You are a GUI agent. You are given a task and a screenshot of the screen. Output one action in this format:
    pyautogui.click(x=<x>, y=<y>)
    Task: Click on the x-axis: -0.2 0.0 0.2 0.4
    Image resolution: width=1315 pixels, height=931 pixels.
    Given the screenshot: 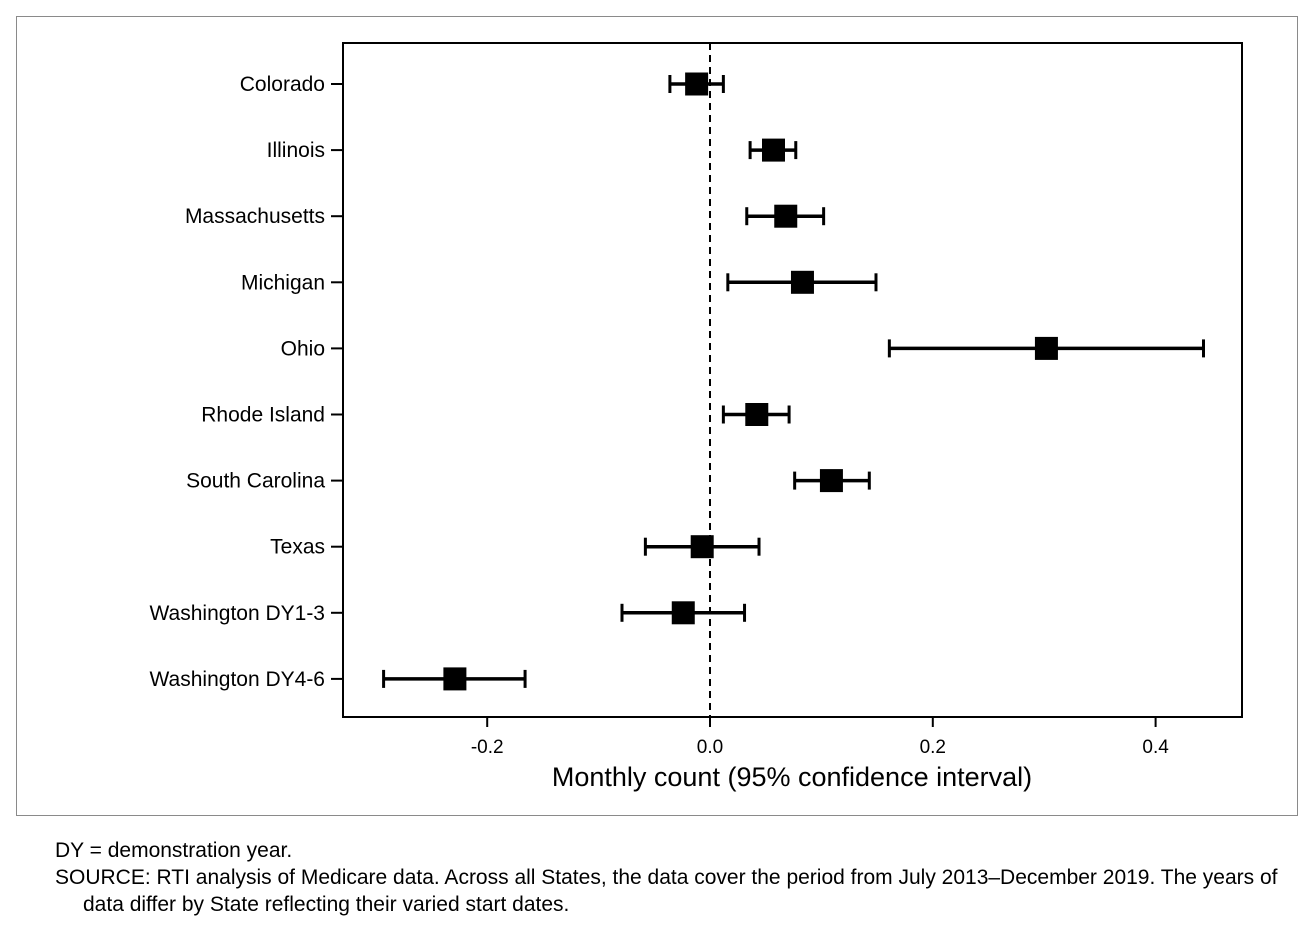 What is the action you would take?
    pyautogui.click(x=820, y=737)
    